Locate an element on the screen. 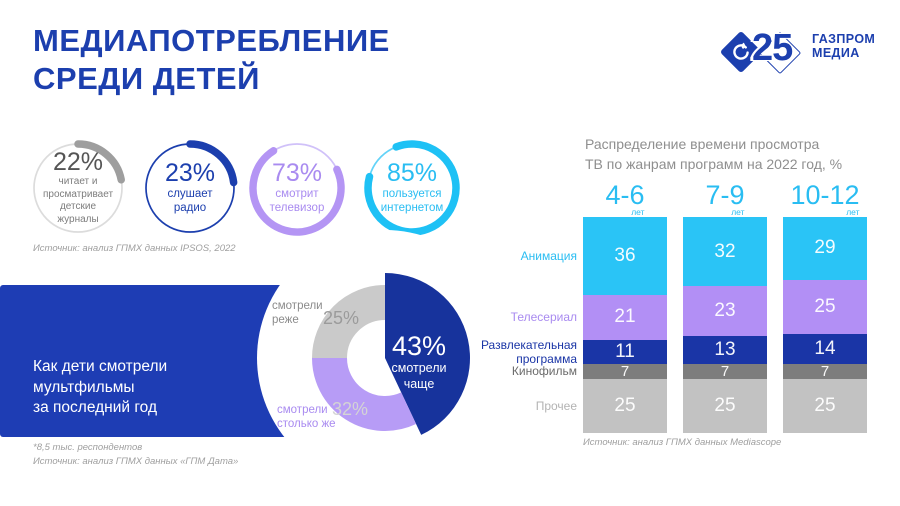 This screenshot has width=900, height=506. bar-segment-Телесериал: 25 is located at coordinates (825, 306).